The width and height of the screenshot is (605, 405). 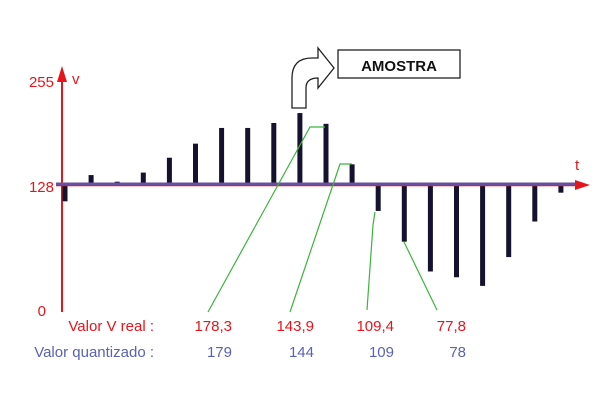 What do you see at coordinates (381, 352) in the screenshot?
I see `quantized-value-3: 109` at bounding box center [381, 352].